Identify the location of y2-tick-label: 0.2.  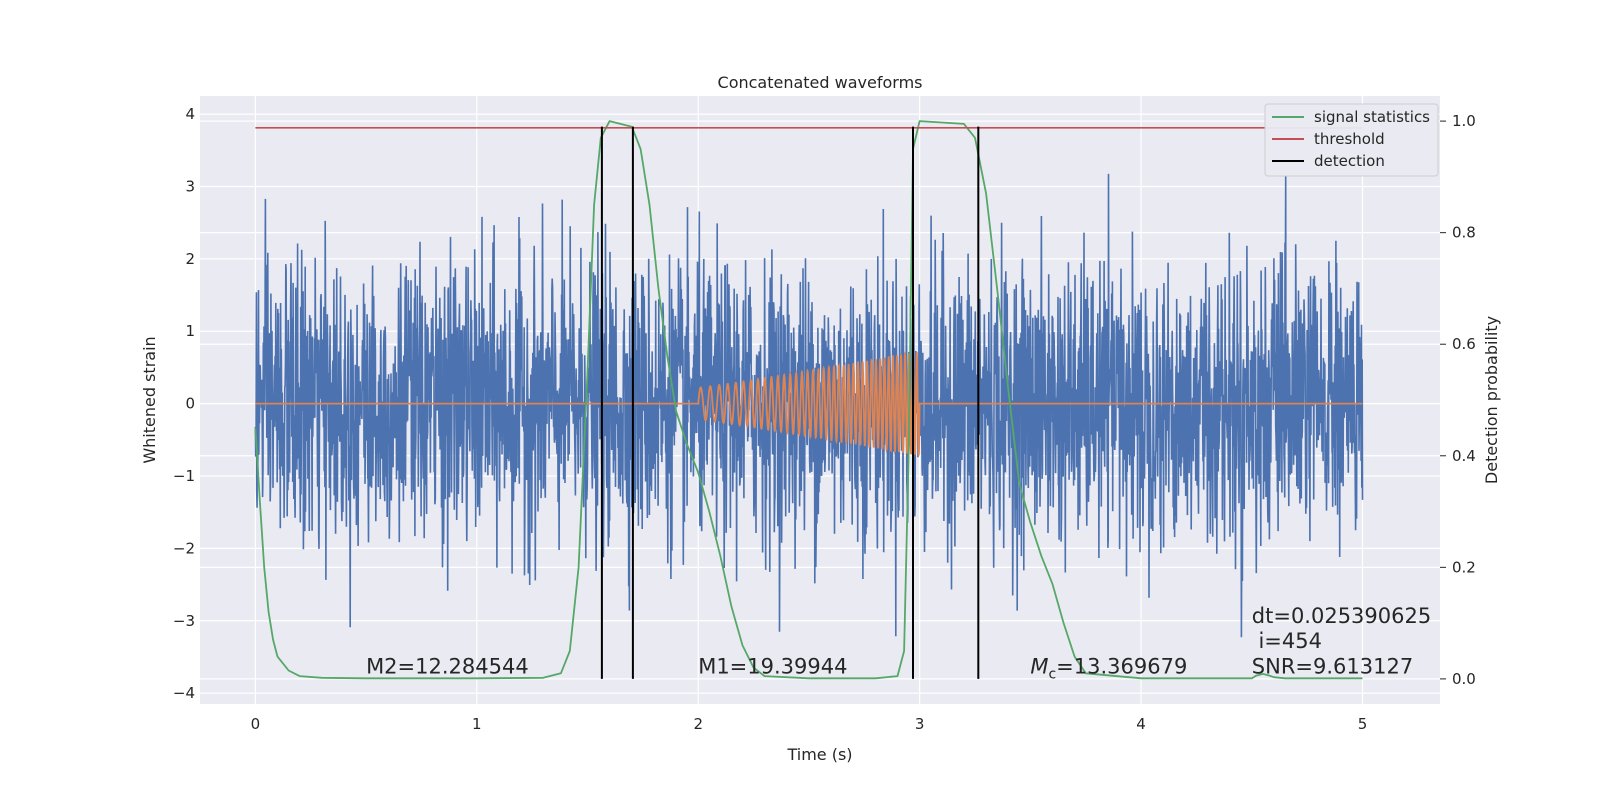
(1464, 567).